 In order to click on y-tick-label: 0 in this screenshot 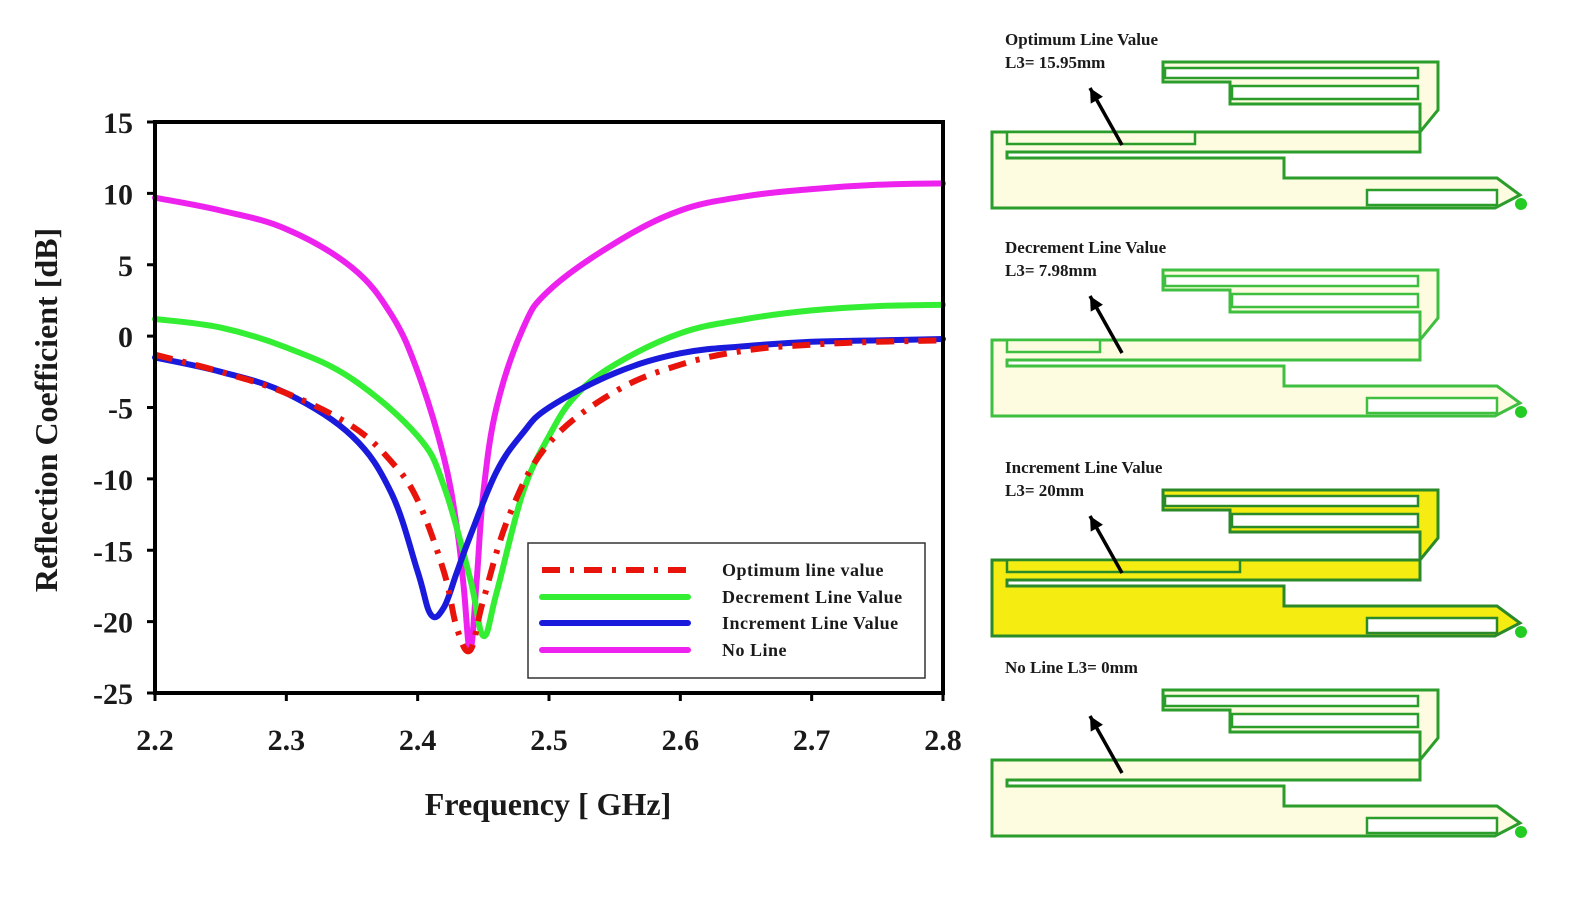, I will do `click(125, 337)`.